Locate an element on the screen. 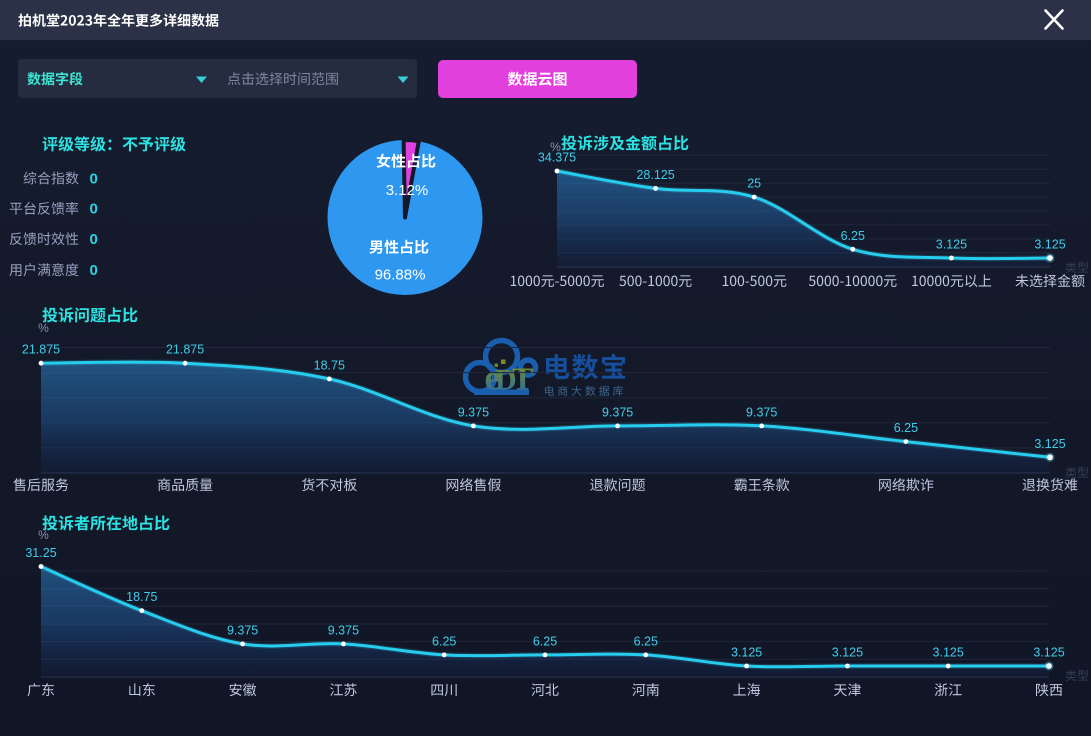 This screenshot has height=736, width=1091. svg-text: 28.125 is located at coordinates (655, 175).